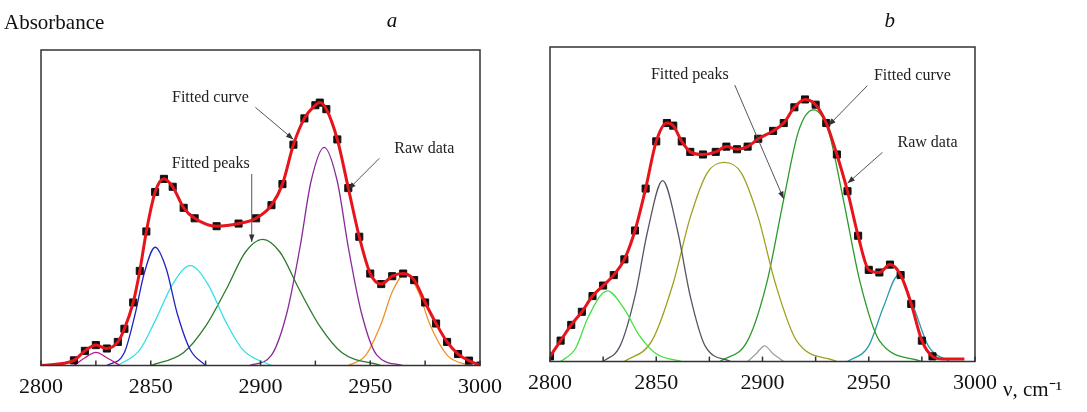 This screenshot has height=412, width=1087. What do you see at coordinates (889, 20) in the screenshot?
I see `chart-title: b` at bounding box center [889, 20].